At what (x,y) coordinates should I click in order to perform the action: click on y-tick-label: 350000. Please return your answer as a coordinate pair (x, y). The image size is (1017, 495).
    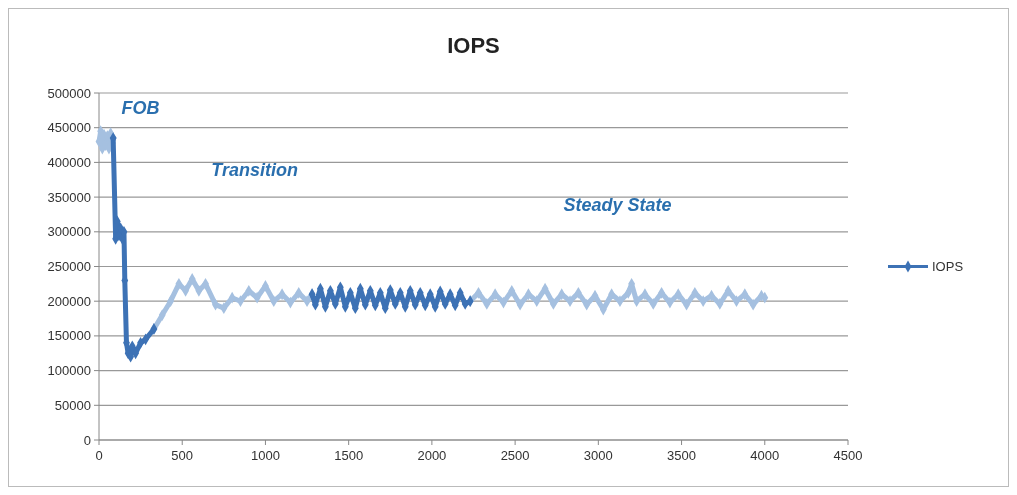
    Looking at the image, I should click on (69, 197).